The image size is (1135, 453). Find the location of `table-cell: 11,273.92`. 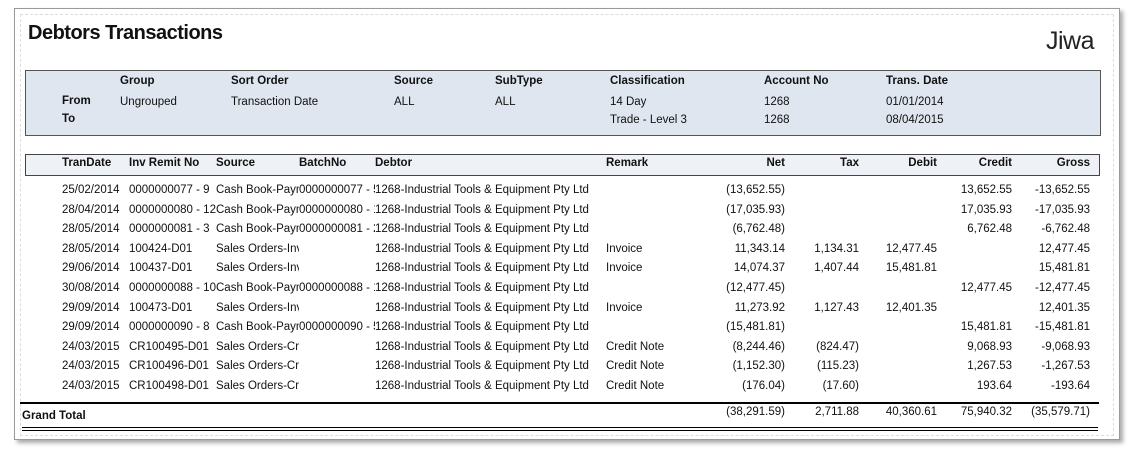

table-cell: 11,273.92 is located at coordinates (759, 307).